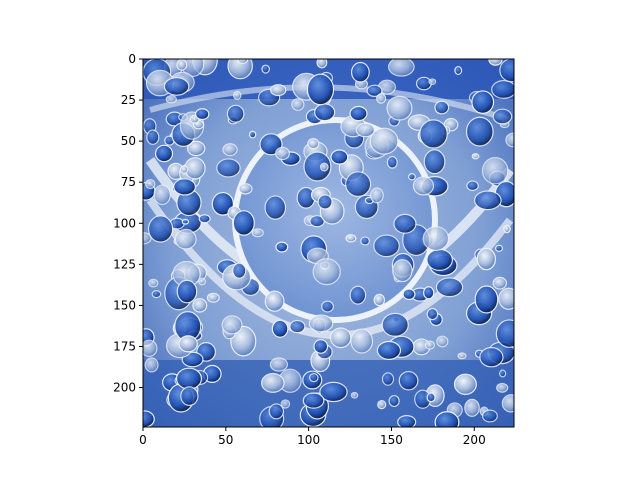 The width and height of the screenshot is (640, 480). I want to click on y-tick-label: 50, so click(128, 141).